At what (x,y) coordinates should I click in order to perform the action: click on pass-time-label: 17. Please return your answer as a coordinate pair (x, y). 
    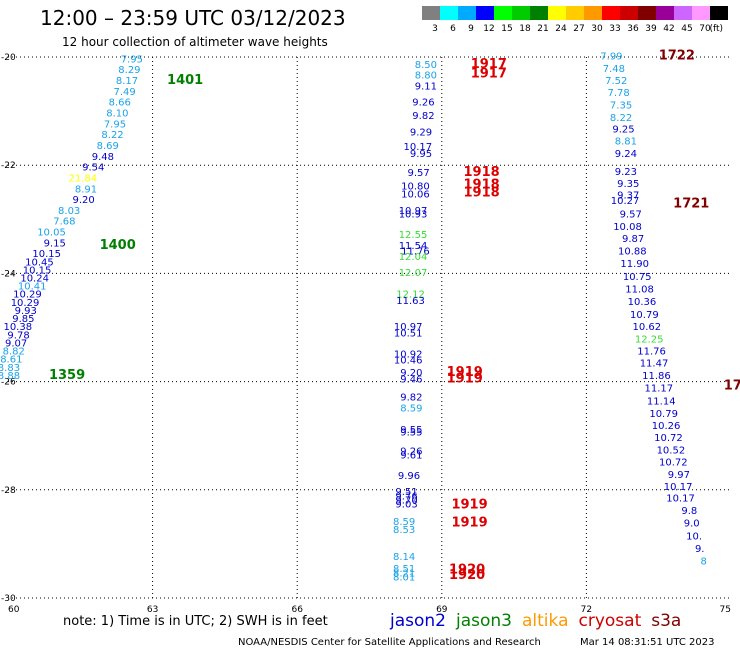
    Looking at the image, I should click on (732, 386).